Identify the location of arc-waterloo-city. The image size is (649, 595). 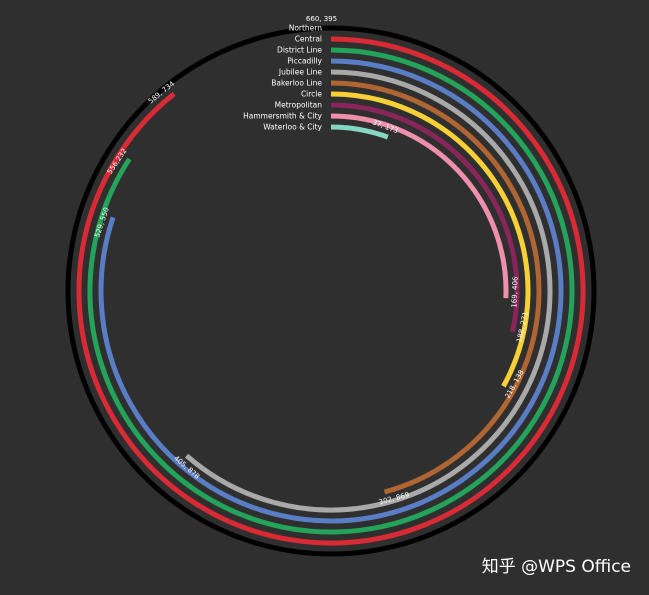
(359, 132).